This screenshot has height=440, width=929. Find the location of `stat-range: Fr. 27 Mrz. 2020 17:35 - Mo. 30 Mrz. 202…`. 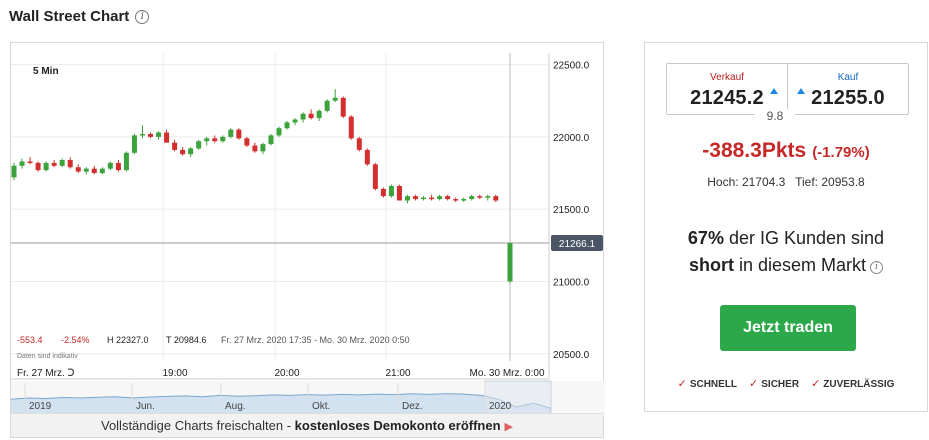

stat-range: Fr. 27 Mrz. 2020 17:35 - Mo. 30 Mrz. 202… is located at coordinates (315, 340).